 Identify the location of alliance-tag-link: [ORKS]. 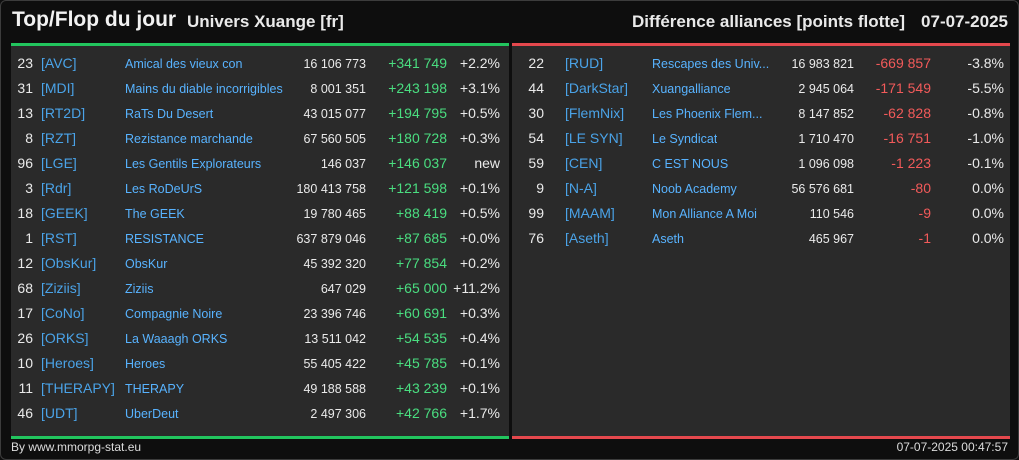
(65, 338).